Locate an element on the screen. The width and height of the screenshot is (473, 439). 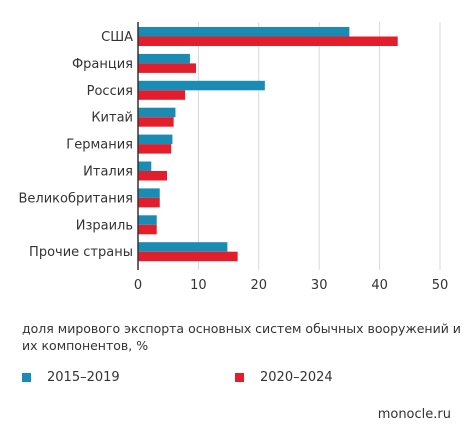
category-label-9: Прочие страны is located at coordinates (81, 252).